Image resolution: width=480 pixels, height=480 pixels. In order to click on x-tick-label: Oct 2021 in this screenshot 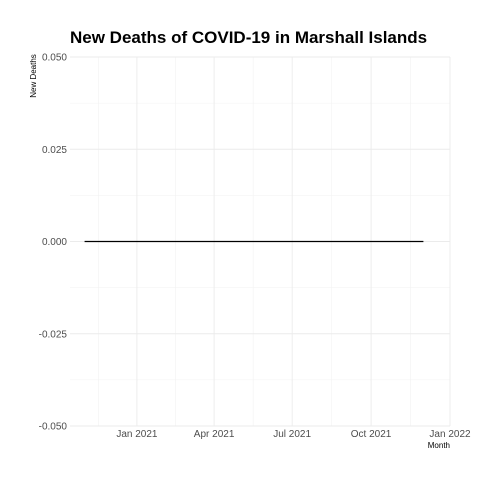, I will do `click(371, 434)`.